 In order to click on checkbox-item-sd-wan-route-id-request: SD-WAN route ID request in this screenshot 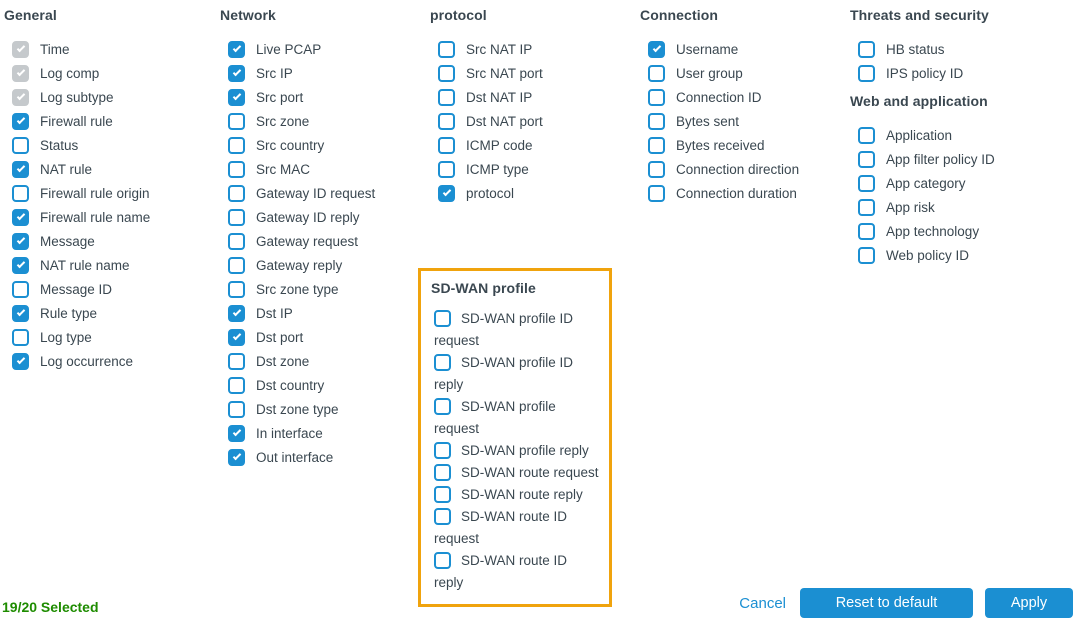, I will do `click(515, 528)`.